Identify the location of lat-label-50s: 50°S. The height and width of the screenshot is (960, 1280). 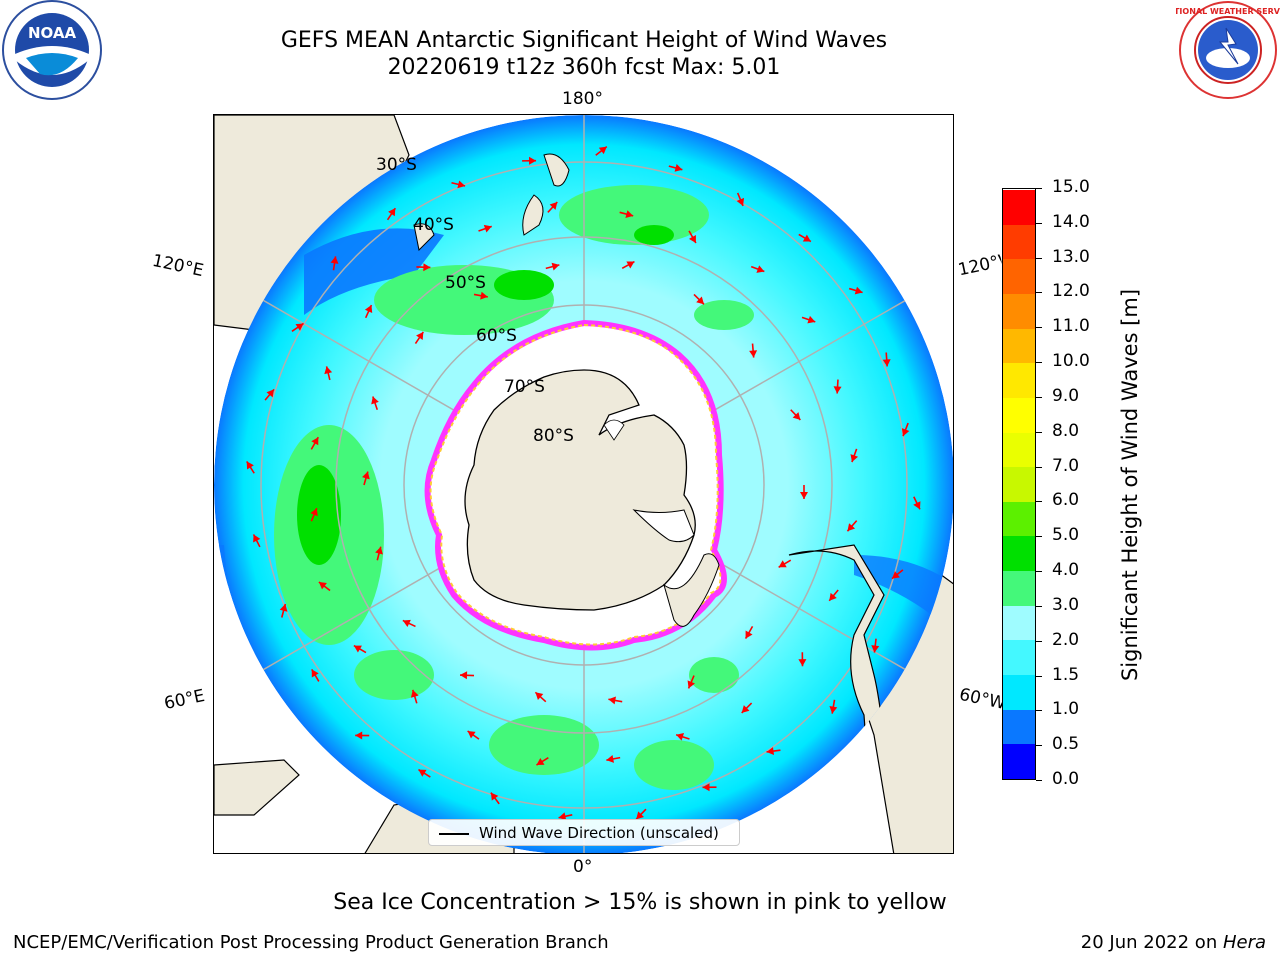
(465, 283).